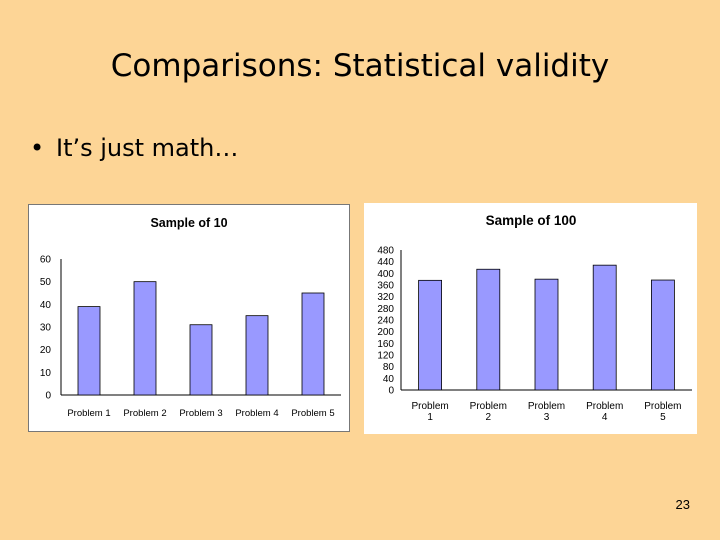 This screenshot has height=540, width=720. What do you see at coordinates (385, 309) in the screenshot?
I see `y-tick-label: 280` at bounding box center [385, 309].